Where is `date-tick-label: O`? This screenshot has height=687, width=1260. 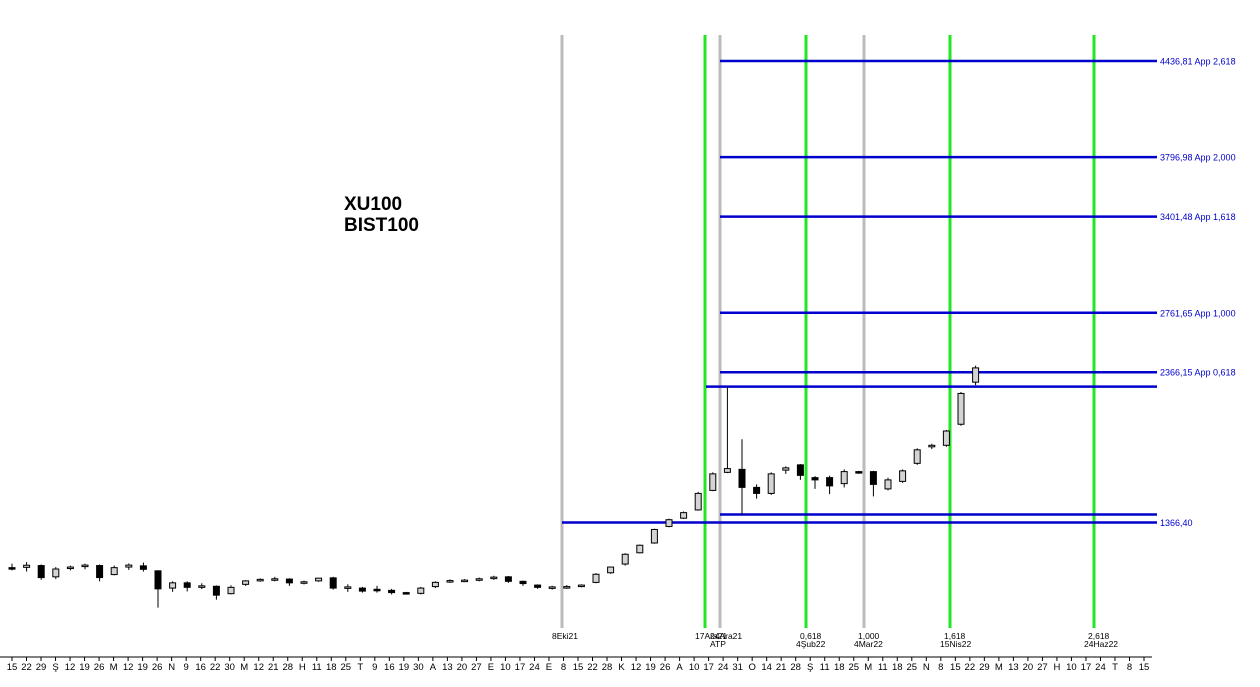
date-tick-label: O is located at coordinates (751, 667).